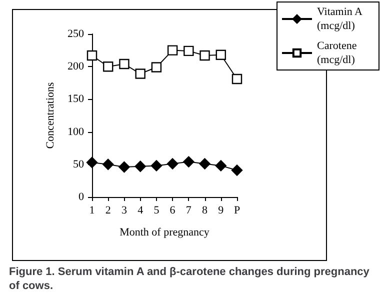  I want to click on x-tick-label: 5, so click(157, 210).